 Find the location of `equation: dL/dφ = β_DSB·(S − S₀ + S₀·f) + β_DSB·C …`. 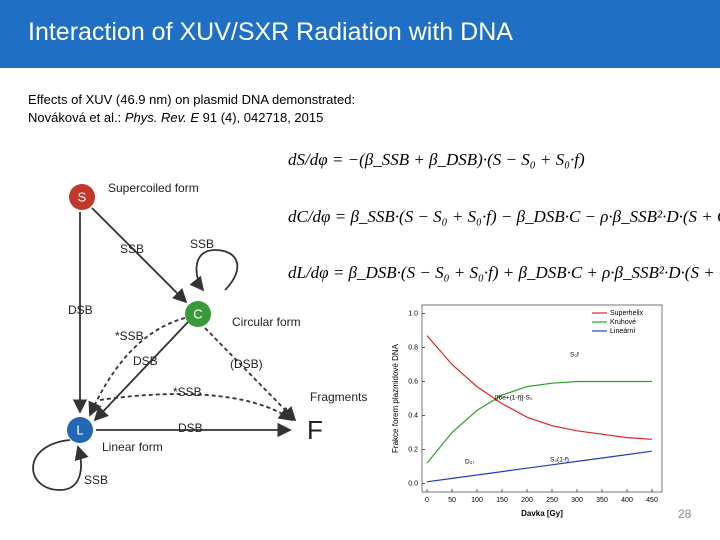

equation: dL/dφ = β_DSB·(S − S₀ + S₀·f) + β_DSB·C … is located at coordinates (504, 272).